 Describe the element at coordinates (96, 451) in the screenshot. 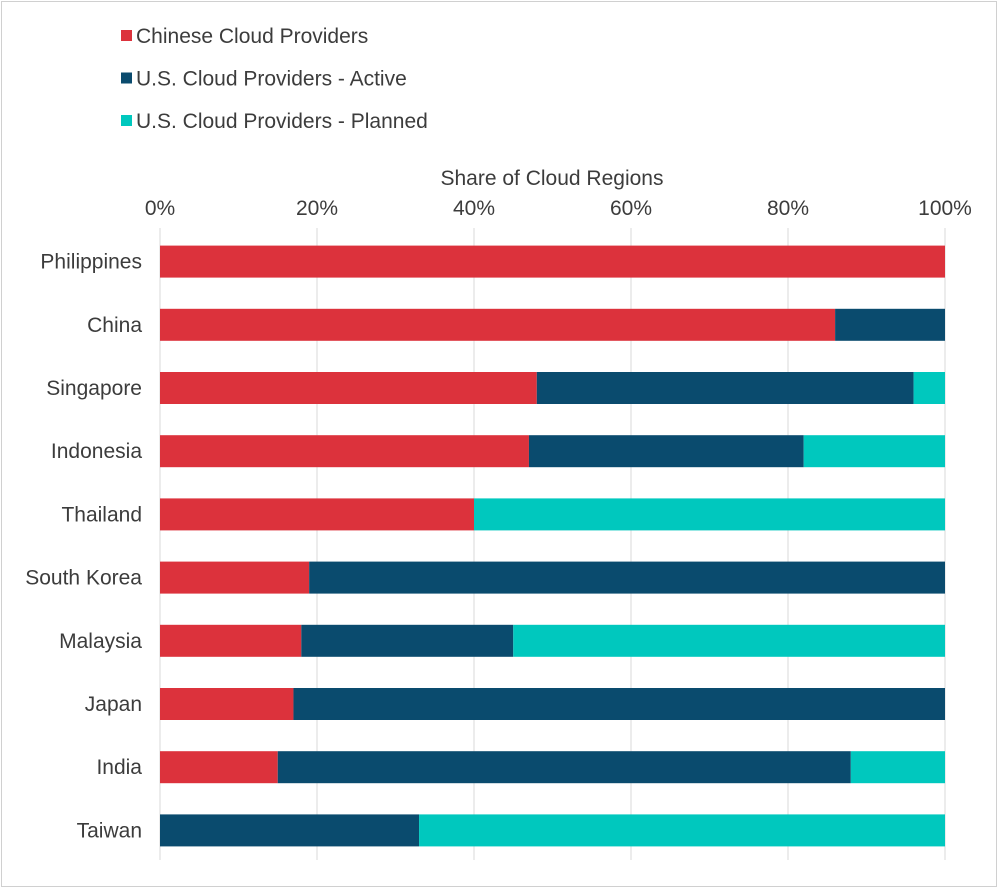

I see `category-label: Indonesia` at that location.